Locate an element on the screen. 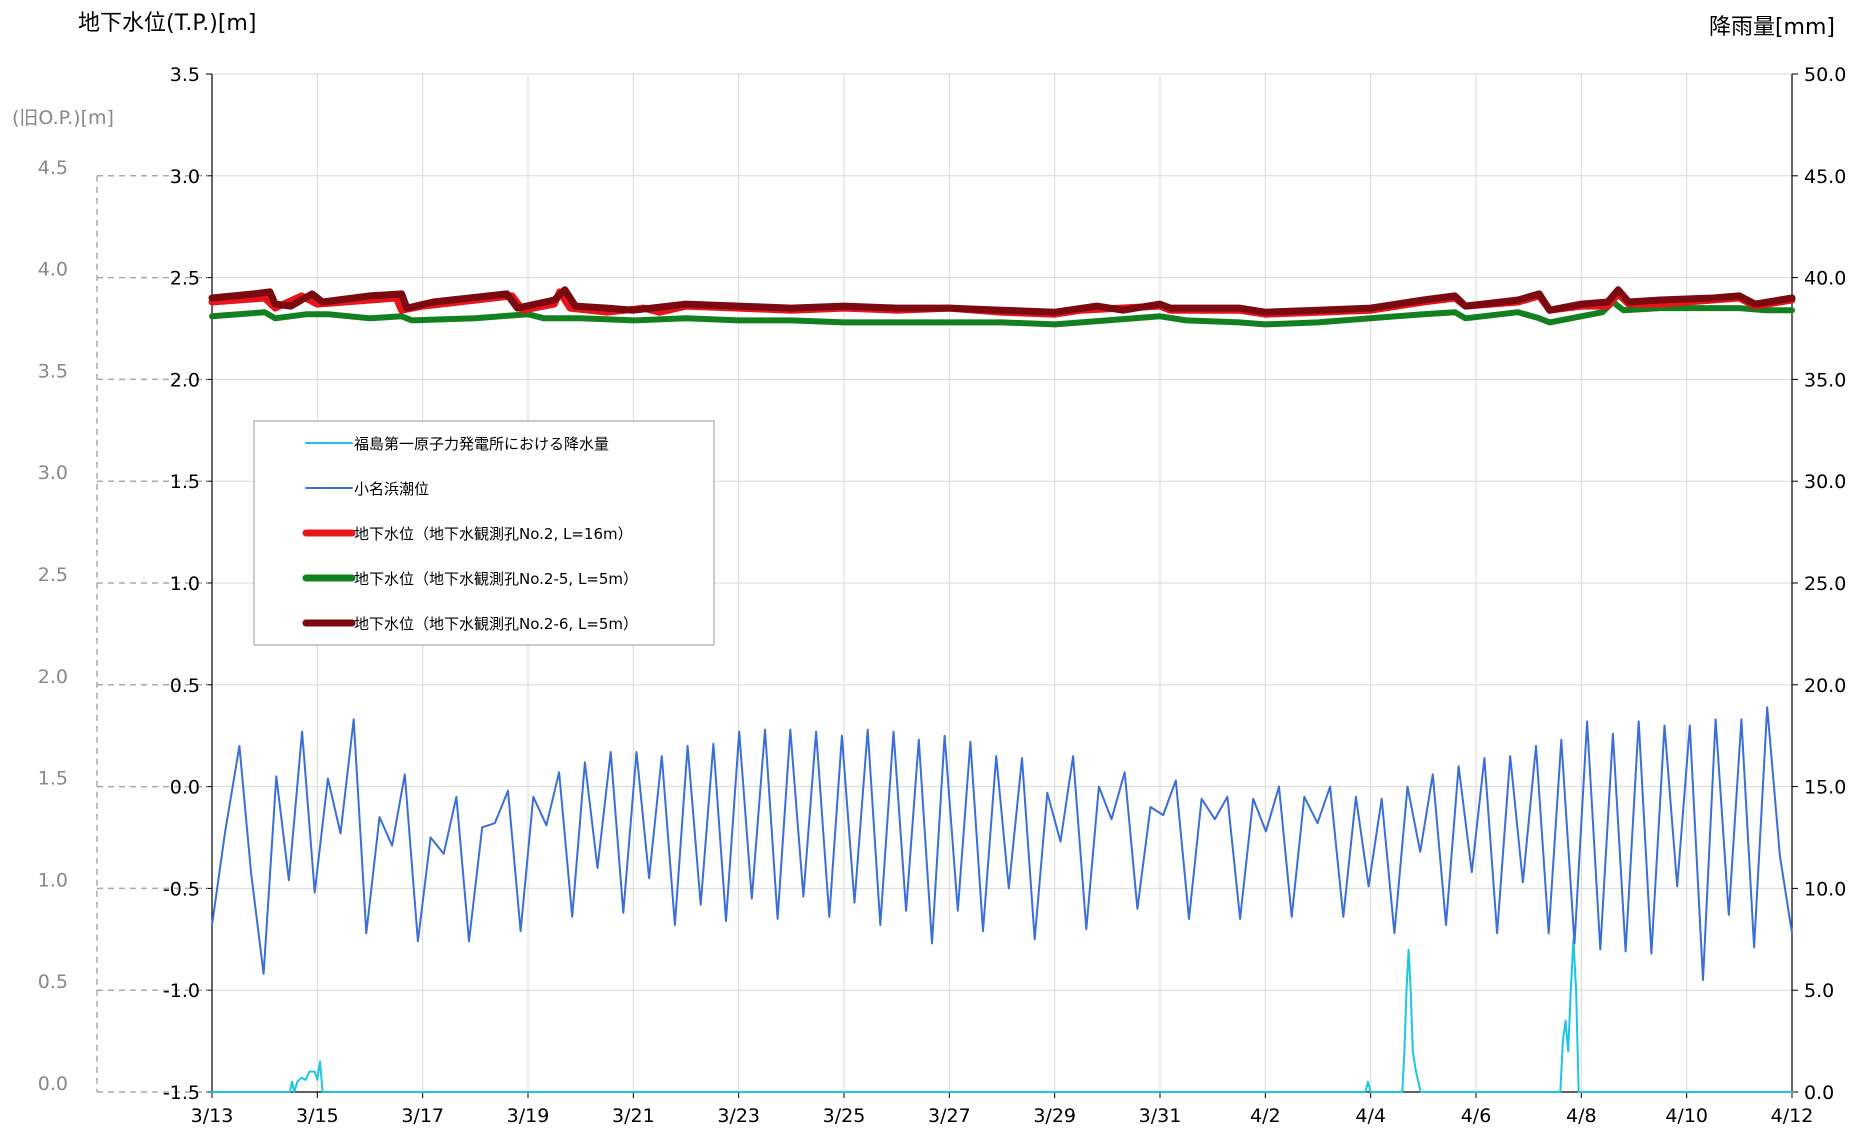 This screenshot has width=1859, height=1129. left-tick-label: 2.5 is located at coordinates (185, 279).